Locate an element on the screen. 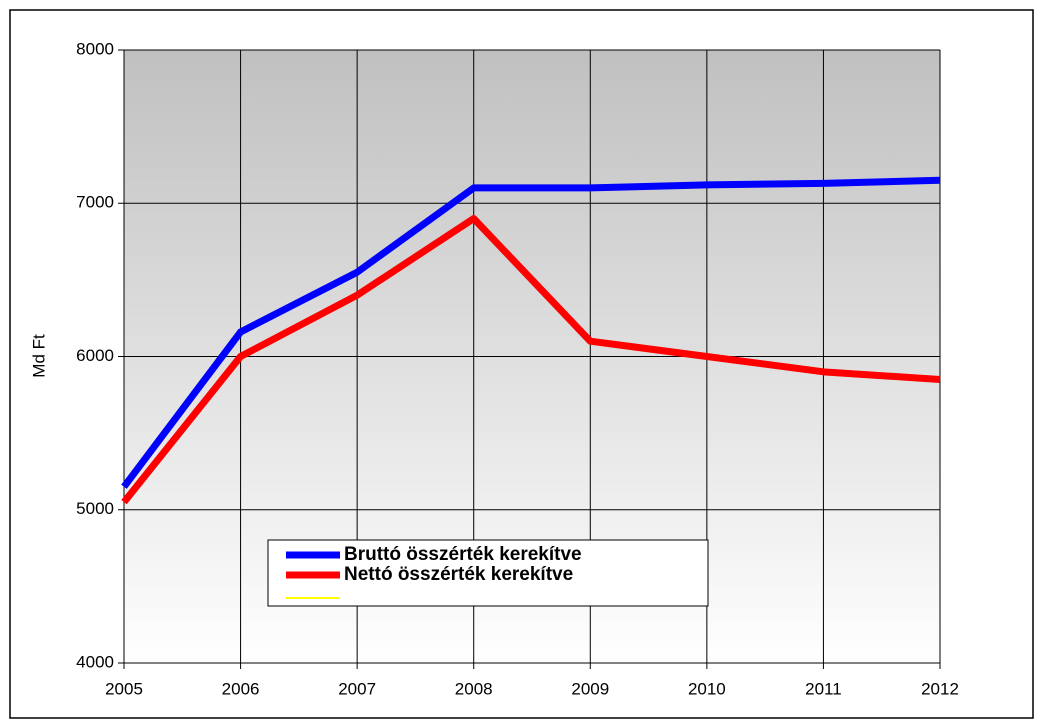 The height and width of the screenshot is (728, 1043). x-tick-label: 2005 is located at coordinates (124, 688).